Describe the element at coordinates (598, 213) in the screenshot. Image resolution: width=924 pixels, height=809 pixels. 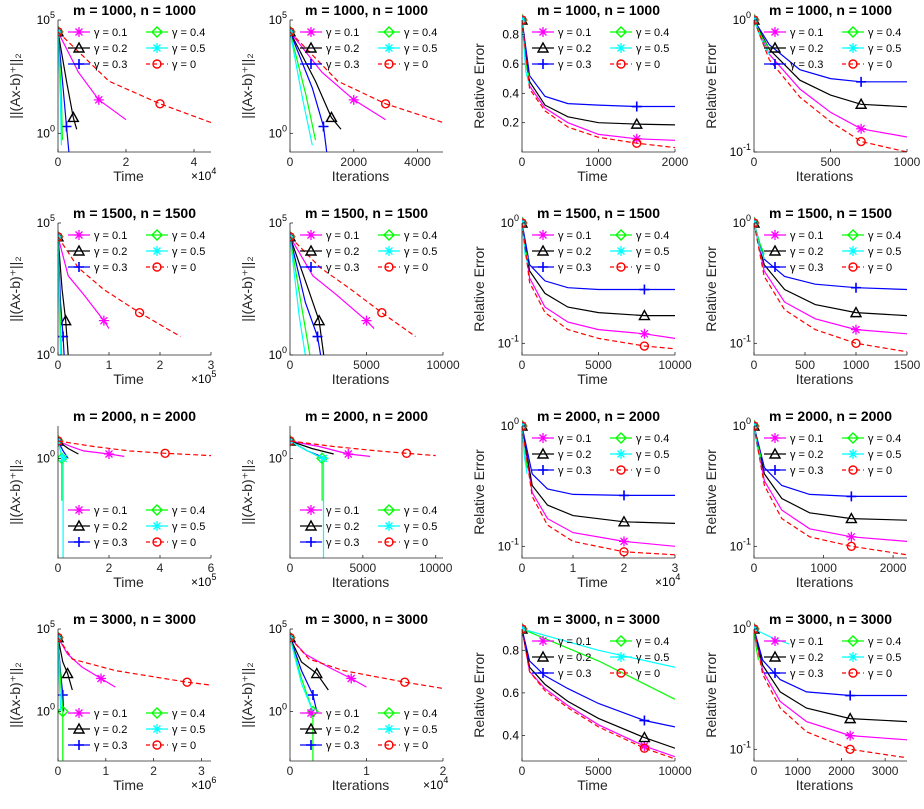
I see `plot-title: m = 1500, n = 1500` at that location.